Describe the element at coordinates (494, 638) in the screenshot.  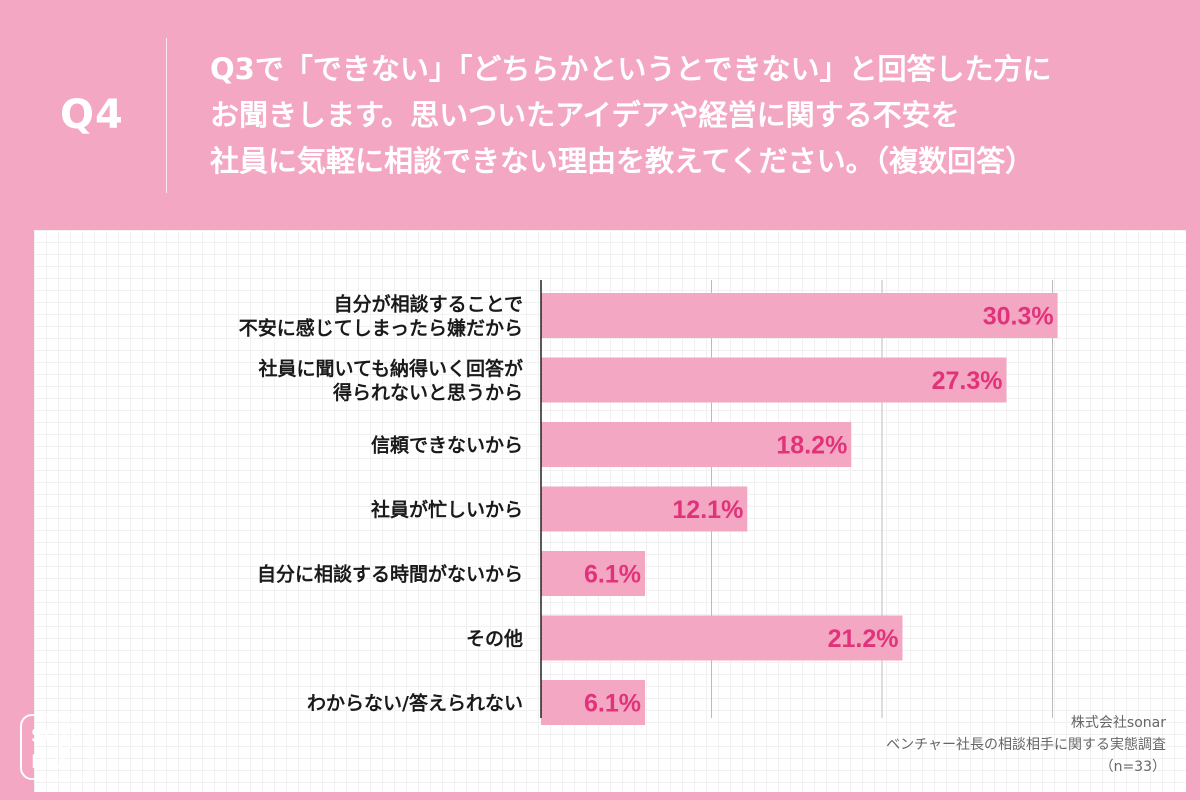
I see `category-label: その他` at that location.